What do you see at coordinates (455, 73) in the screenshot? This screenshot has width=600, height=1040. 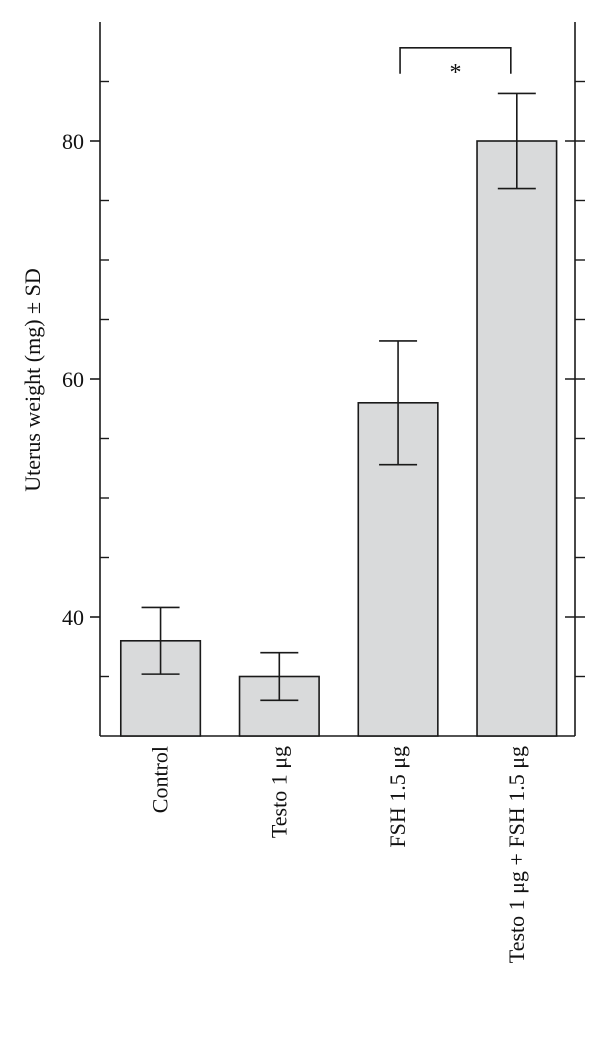 I see `significance-marker: *` at bounding box center [455, 73].